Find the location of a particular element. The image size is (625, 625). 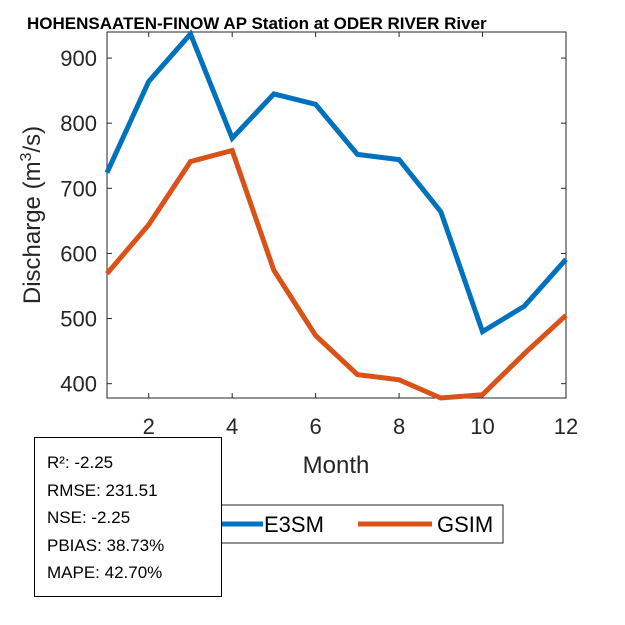

y-tick-label-900: 900 is located at coordinates (78, 58).